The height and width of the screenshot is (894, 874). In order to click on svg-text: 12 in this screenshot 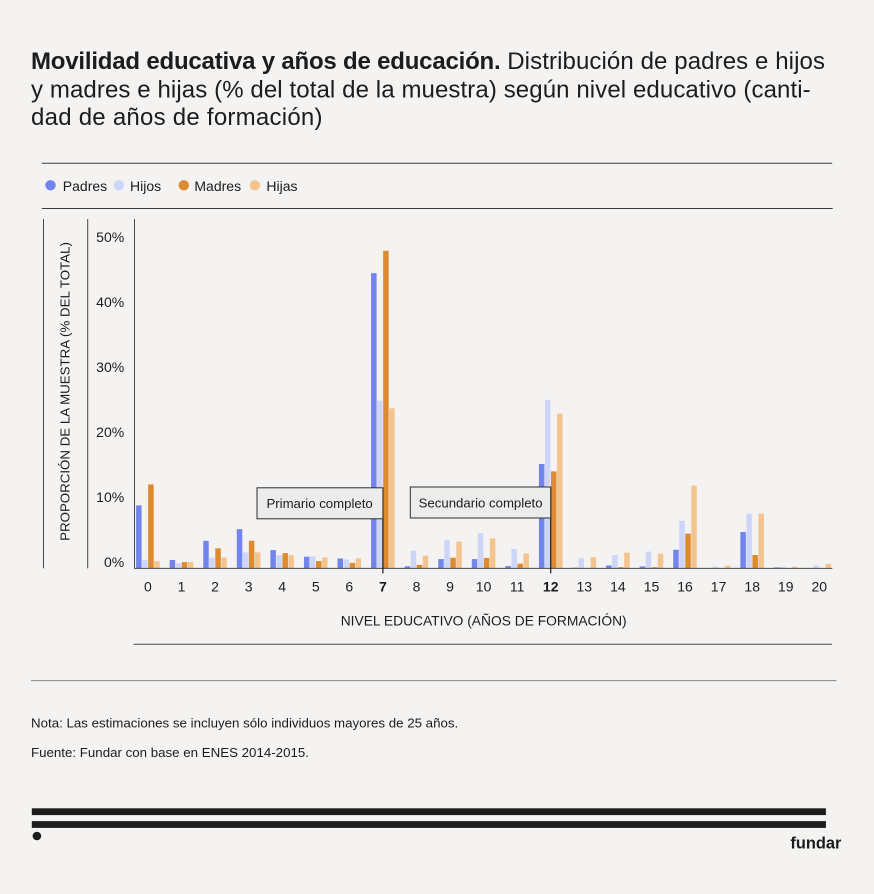, I will do `click(551, 586)`.